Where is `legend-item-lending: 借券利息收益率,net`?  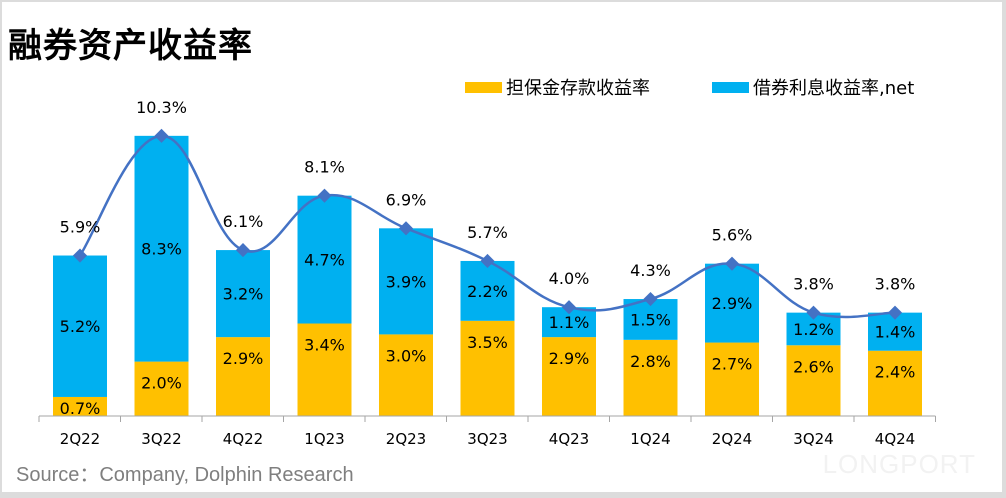
legend-item-lending: 借券利息收益率,net is located at coordinates (813, 87).